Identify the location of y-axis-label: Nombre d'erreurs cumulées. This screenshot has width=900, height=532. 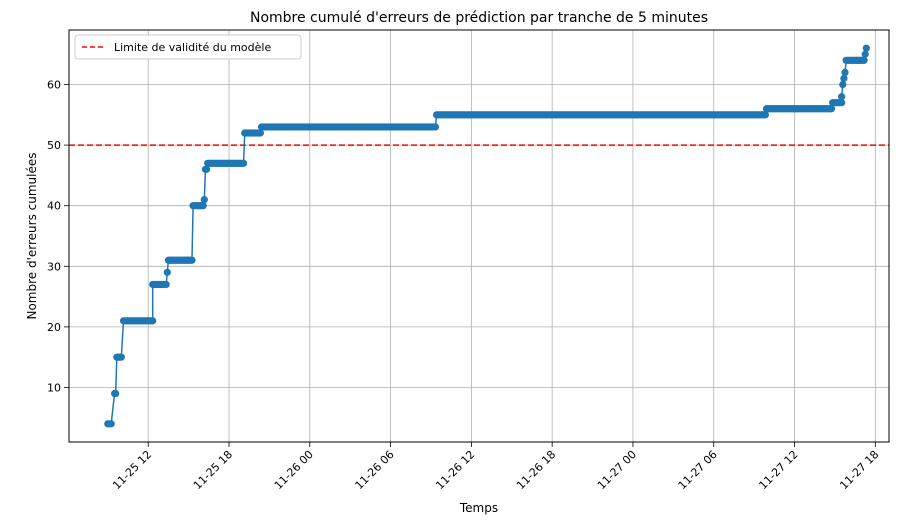
(32, 235).